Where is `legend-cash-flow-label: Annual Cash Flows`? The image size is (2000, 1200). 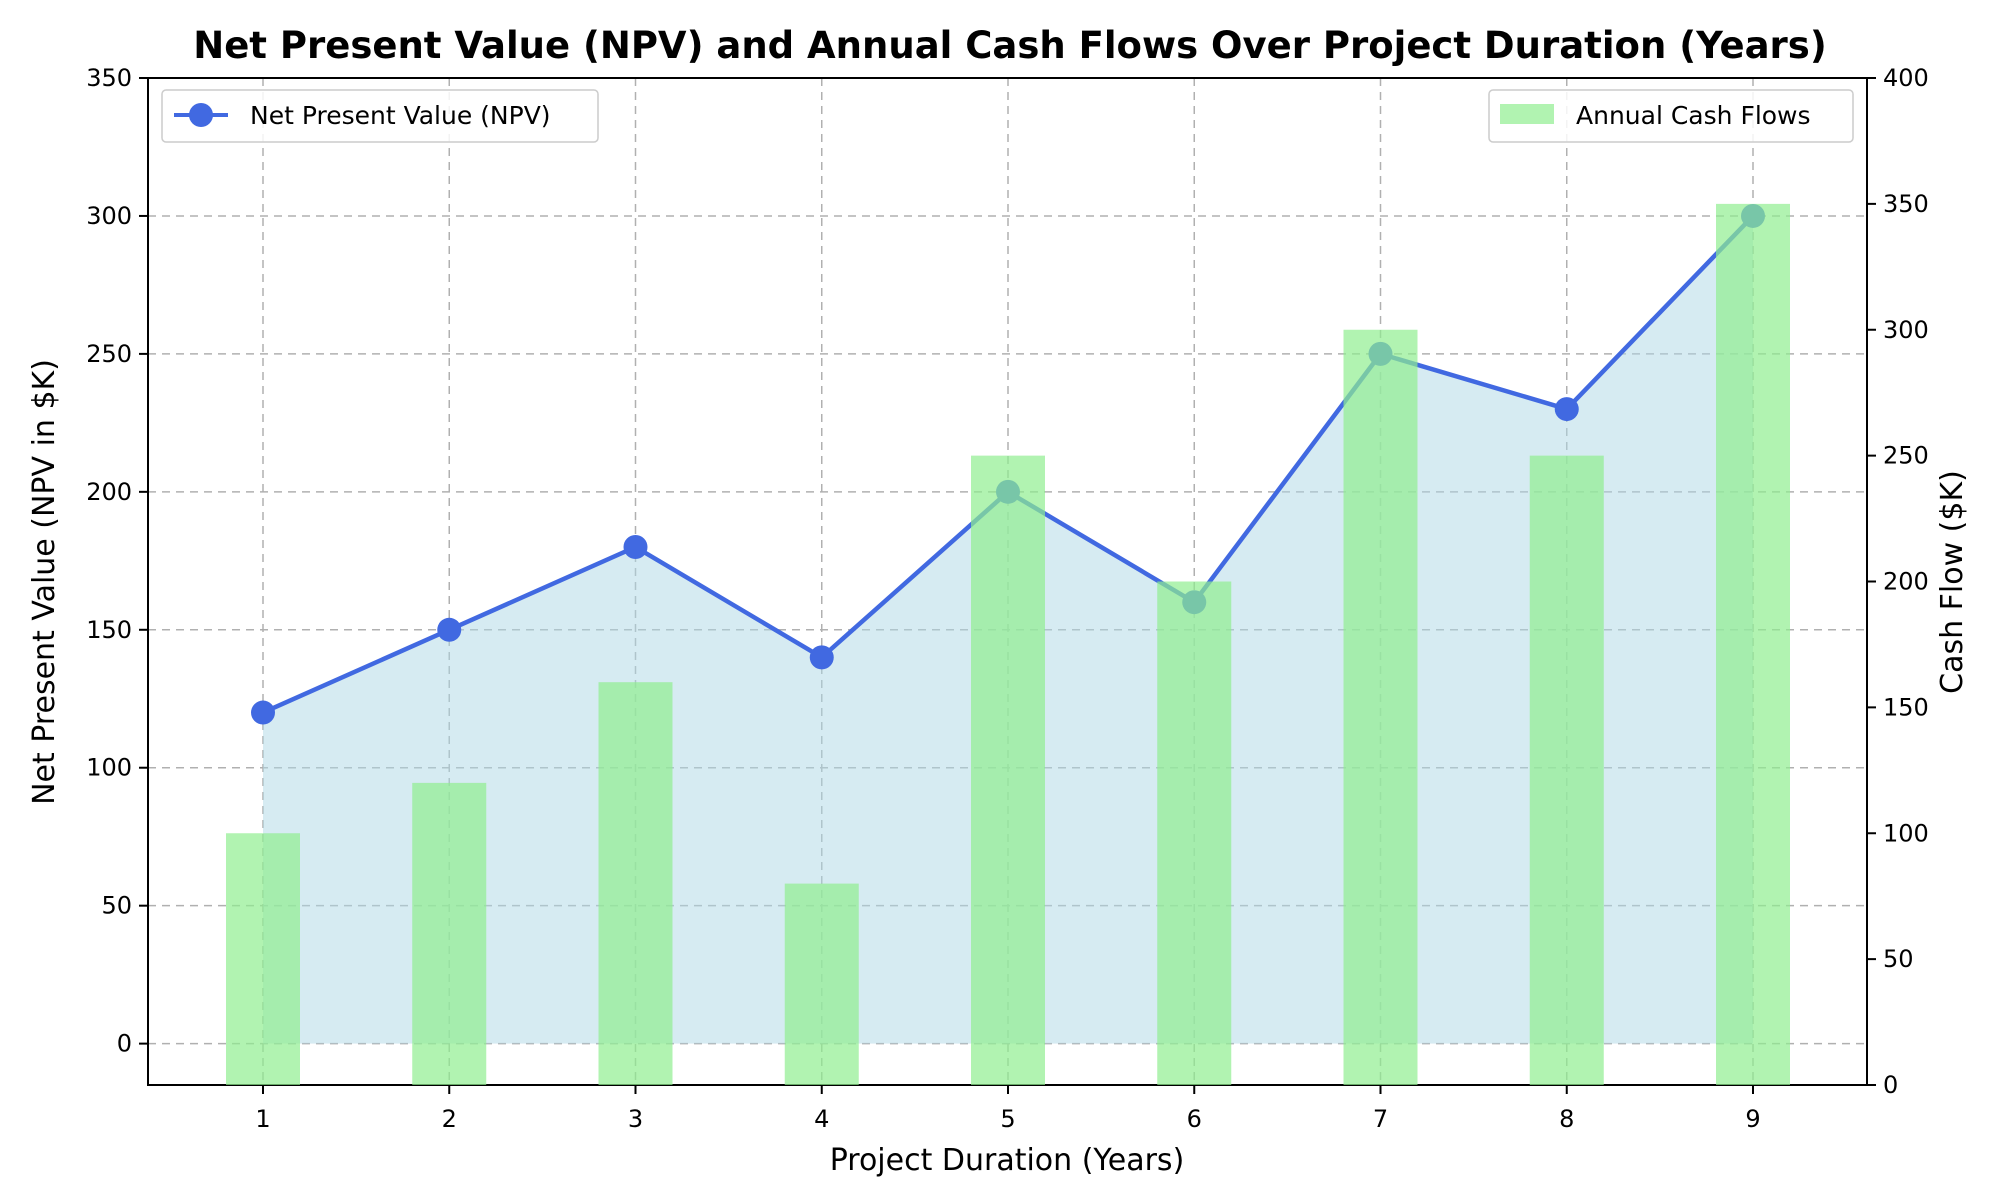 legend-cash-flow-label: Annual Cash Flows is located at coordinates (1693, 115).